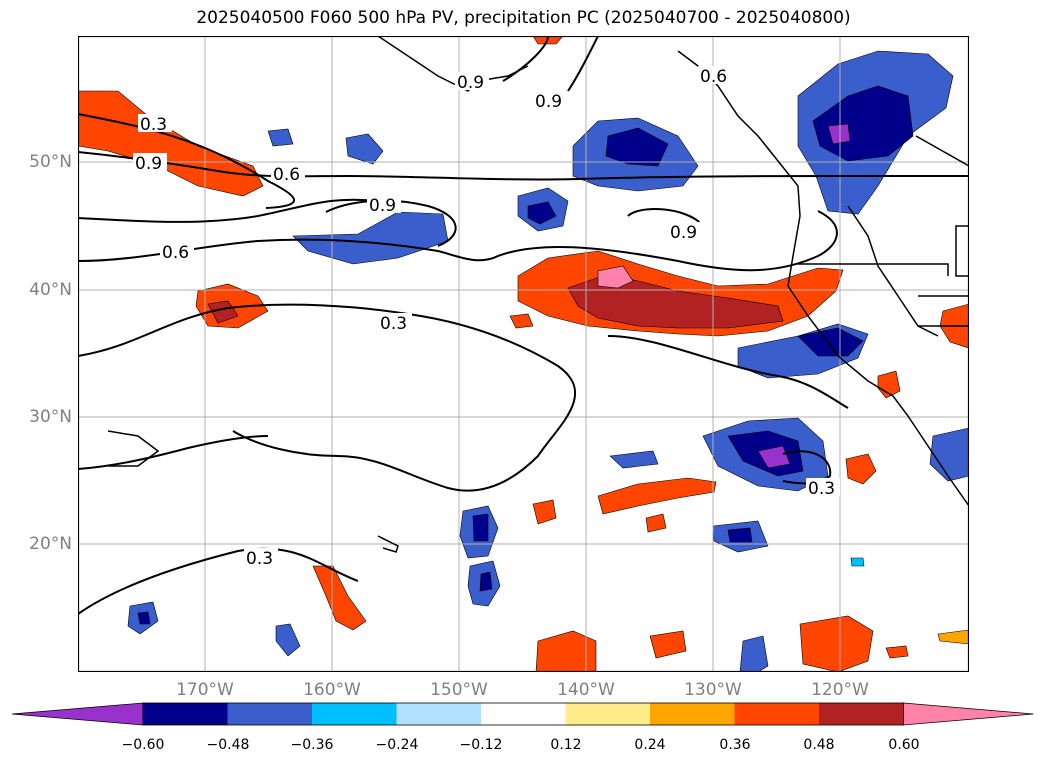  What do you see at coordinates (968, 714) in the screenshot?
I see `colorbar-extend-high` at bounding box center [968, 714].